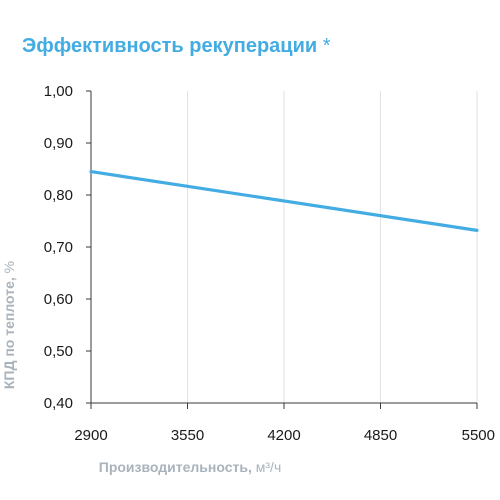  I want to click on x-axis-label: Производительность, м³/ч, so click(190, 467).